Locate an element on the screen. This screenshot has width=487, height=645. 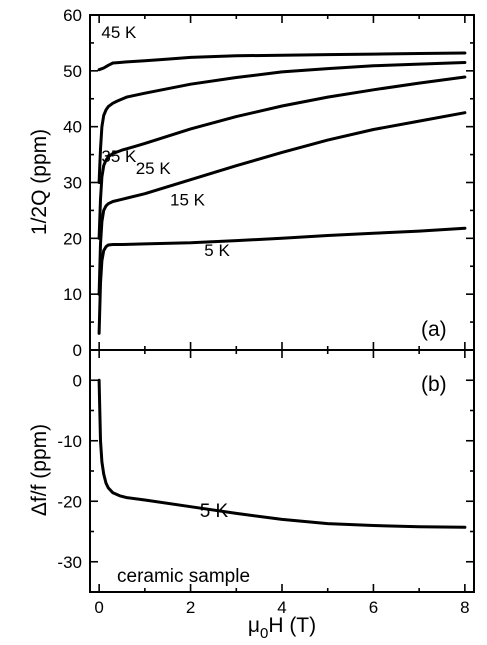
series-label-25k: 25 K is located at coordinates (154, 168).